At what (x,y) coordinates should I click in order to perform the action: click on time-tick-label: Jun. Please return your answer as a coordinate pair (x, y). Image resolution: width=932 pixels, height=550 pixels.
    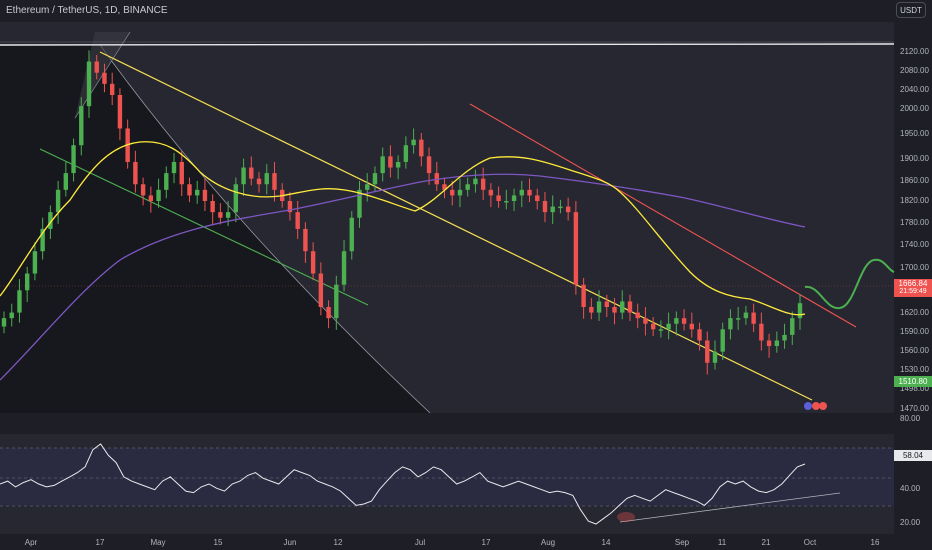
    Looking at the image, I should click on (290, 542).